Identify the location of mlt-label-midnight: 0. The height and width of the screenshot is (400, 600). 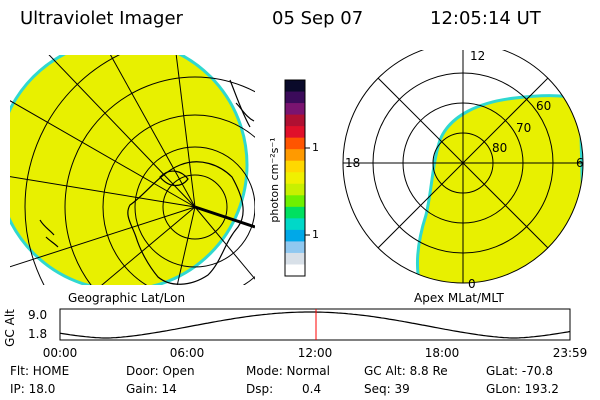
(472, 284).